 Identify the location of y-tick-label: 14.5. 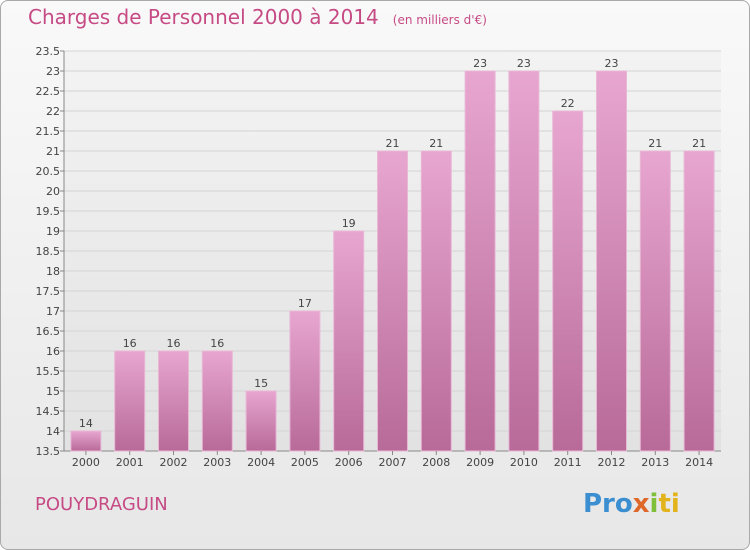
(48, 411).